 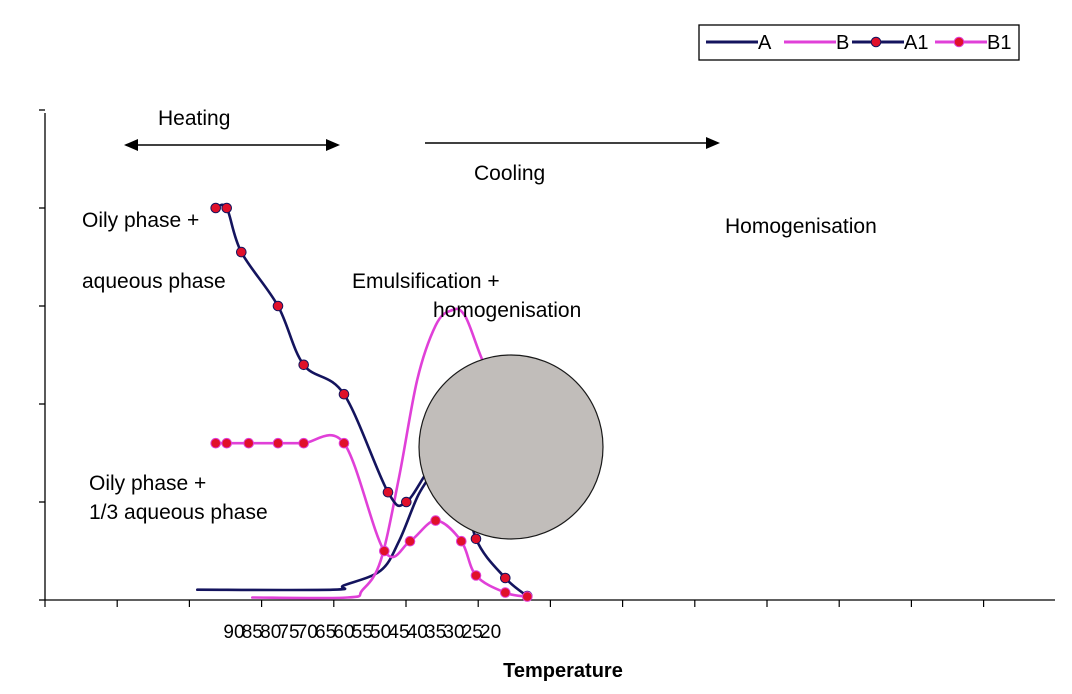 What do you see at coordinates (371, 517) in the screenshot?
I see `series-b1` at bounding box center [371, 517].